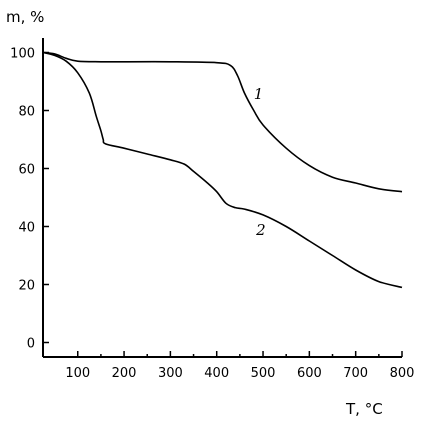 The height and width of the screenshot is (421, 421). I want to click on y-tick-label: 100, so click(22, 54).